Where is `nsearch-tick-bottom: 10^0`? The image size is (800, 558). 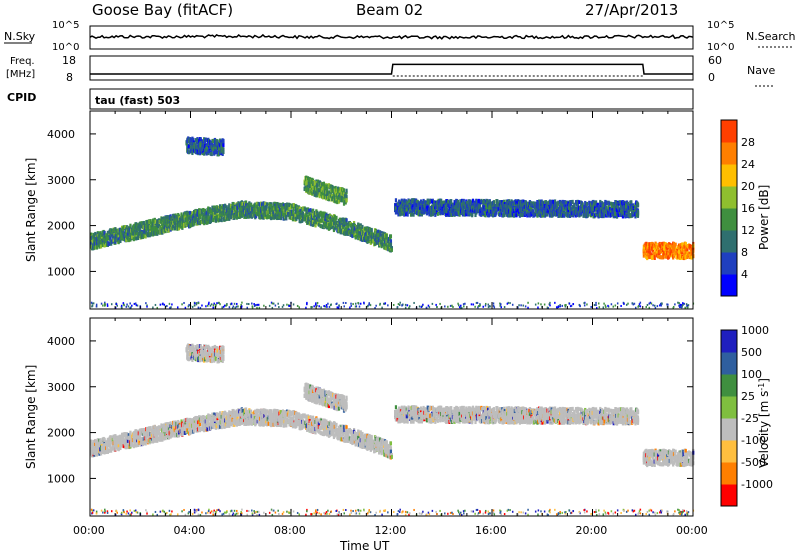 nsearch-tick-bottom: 10^0 is located at coordinates (720, 47).